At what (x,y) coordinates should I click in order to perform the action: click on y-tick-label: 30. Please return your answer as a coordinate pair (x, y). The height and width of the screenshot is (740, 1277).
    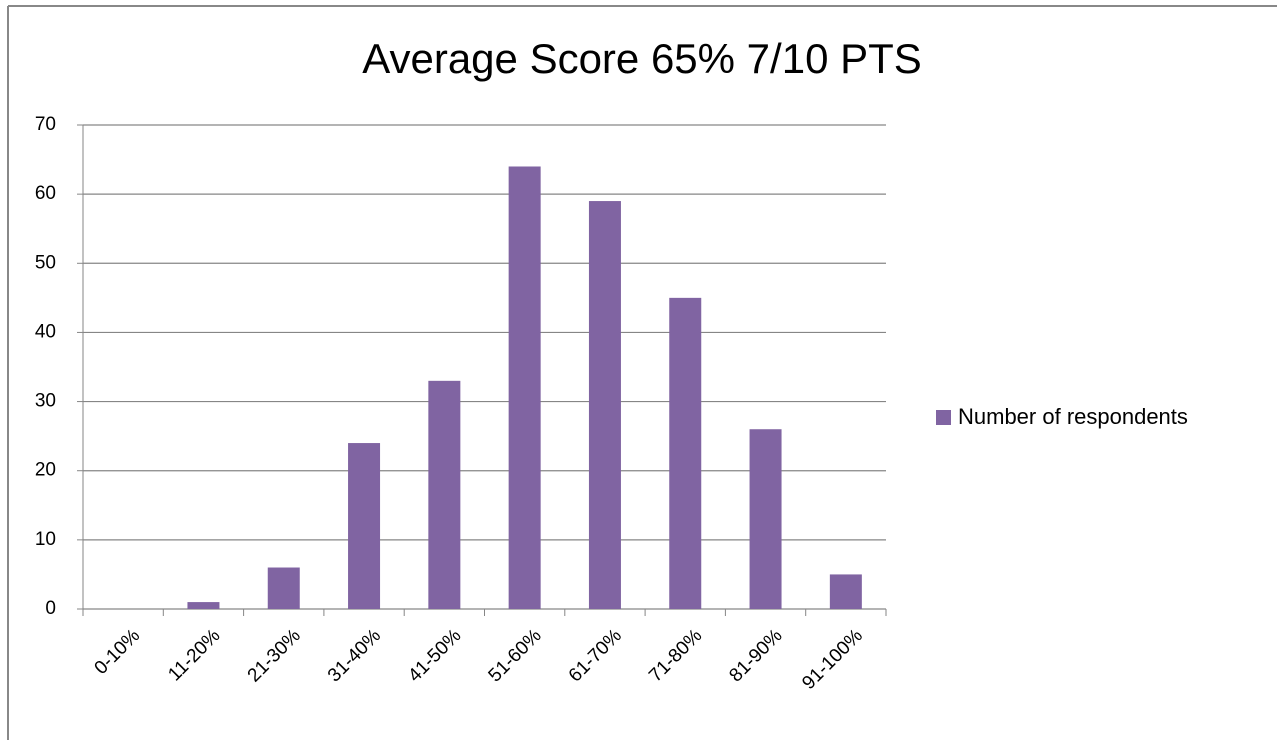
    Looking at the image, I should click on (45, 401).